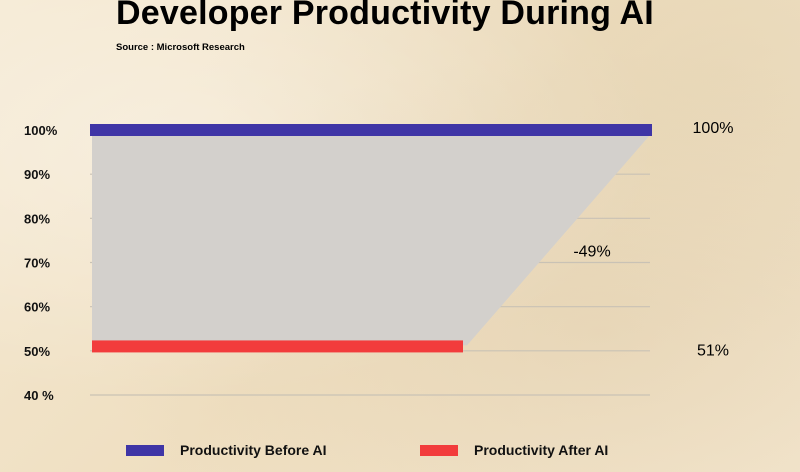 The image size is (800, 472). I want to click on data-label-after: 51%, so click(713, 350).